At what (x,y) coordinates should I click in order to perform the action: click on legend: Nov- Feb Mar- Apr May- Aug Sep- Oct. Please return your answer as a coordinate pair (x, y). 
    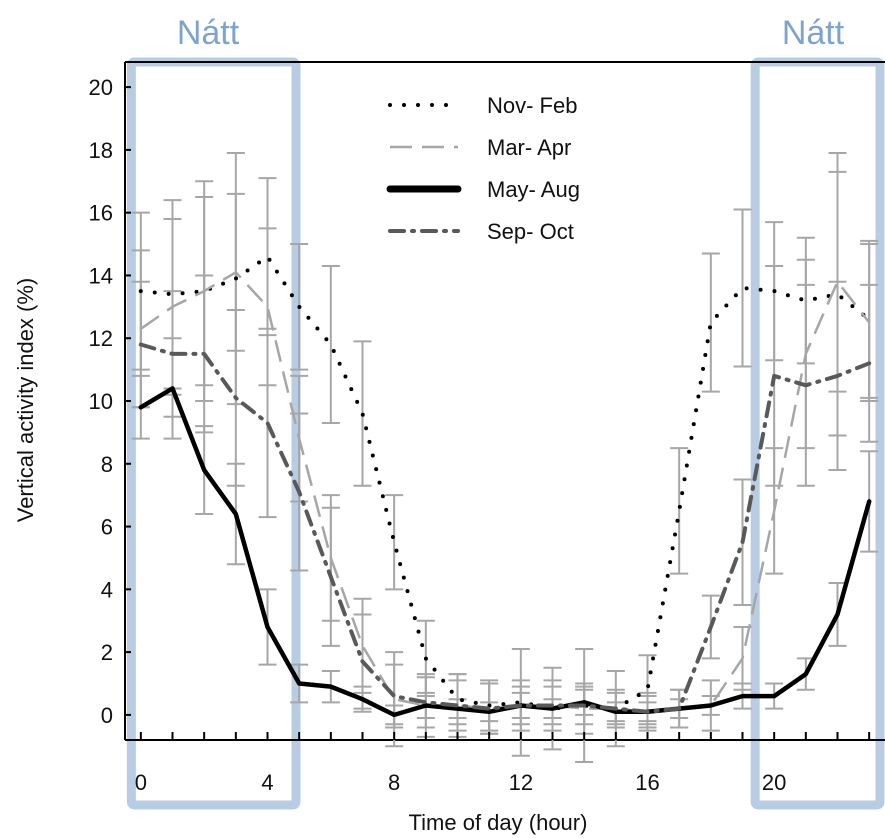
    Looking at the image, I should click on (483, 168).